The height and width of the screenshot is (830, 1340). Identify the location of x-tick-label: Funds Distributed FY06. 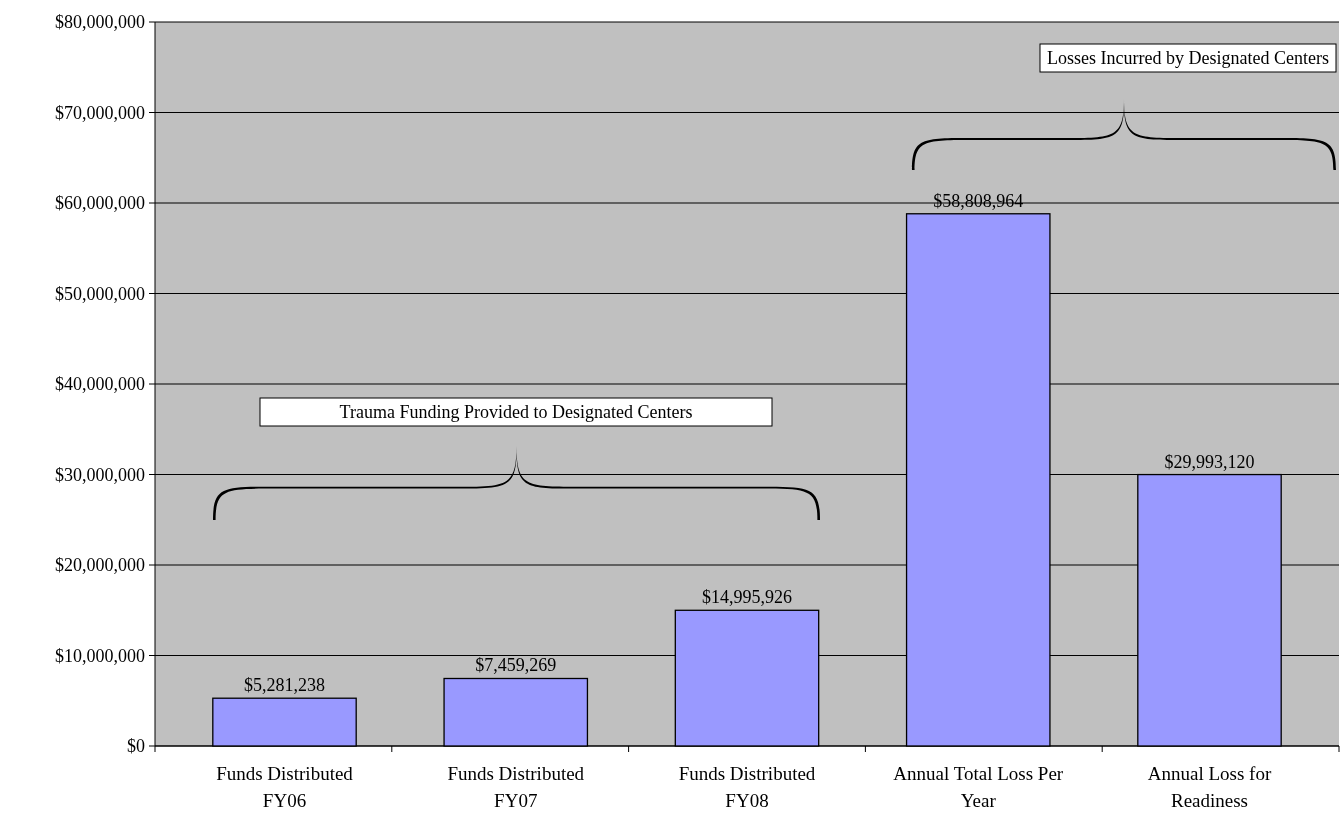
(285, 787).